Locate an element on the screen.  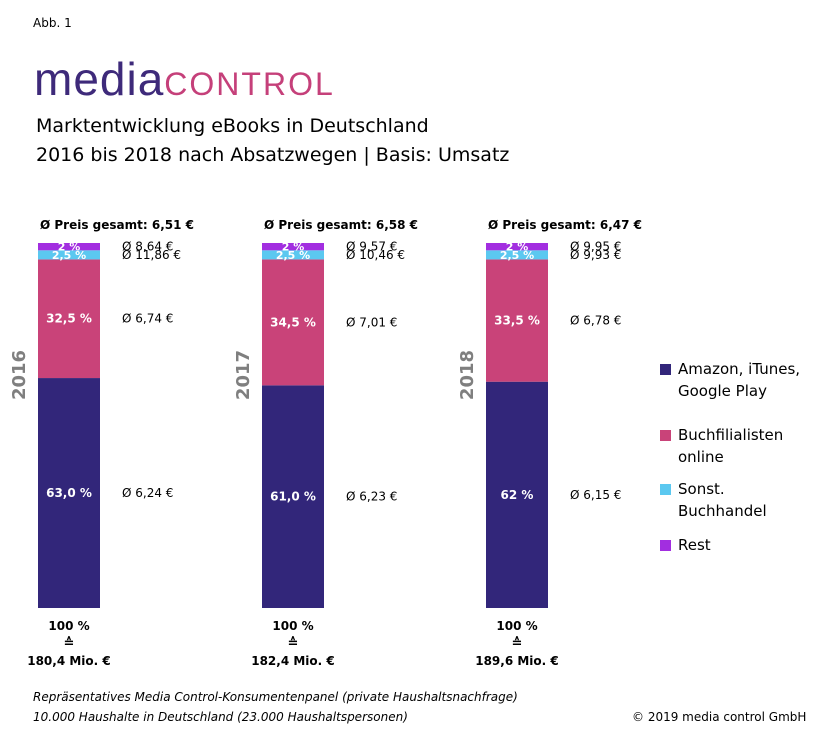
segment-price-label: Ø 11,86 € is located at coordinates (151, 255).